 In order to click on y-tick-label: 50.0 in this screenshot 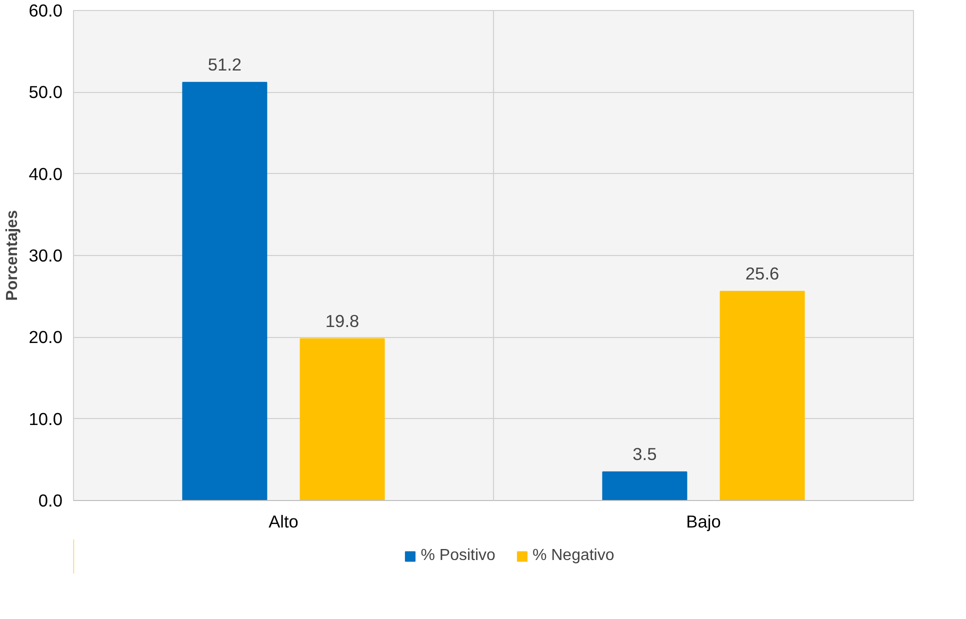, I will do `click(45, 92)`.